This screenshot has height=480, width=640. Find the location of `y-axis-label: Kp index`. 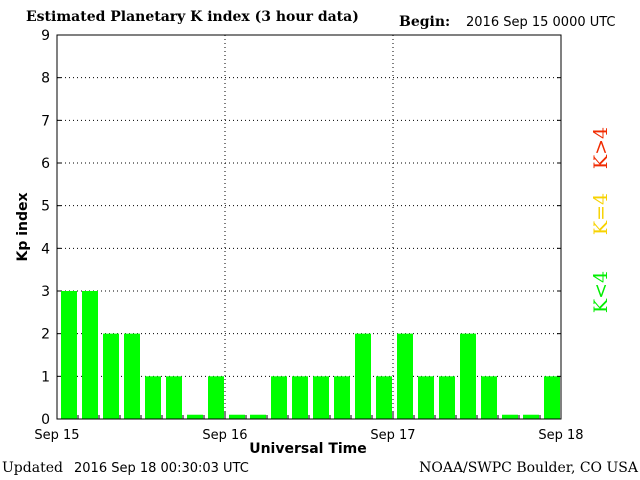

y-axis-label: Kp index is located at coordinates (23, 226).